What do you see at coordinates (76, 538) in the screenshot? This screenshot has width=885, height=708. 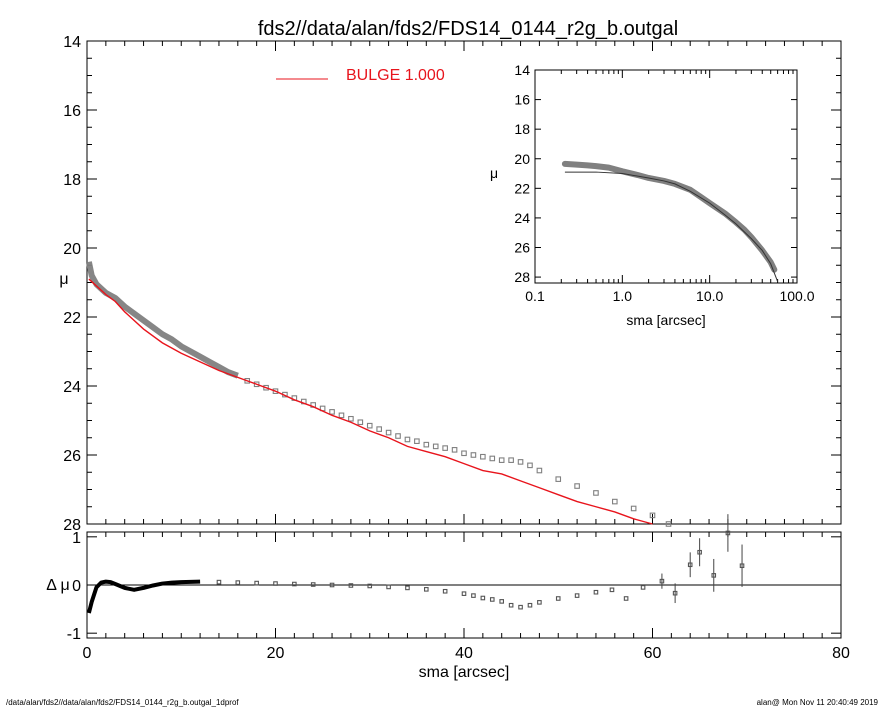 I see `y-tick-label: 1` at bounding box center [76, 538].